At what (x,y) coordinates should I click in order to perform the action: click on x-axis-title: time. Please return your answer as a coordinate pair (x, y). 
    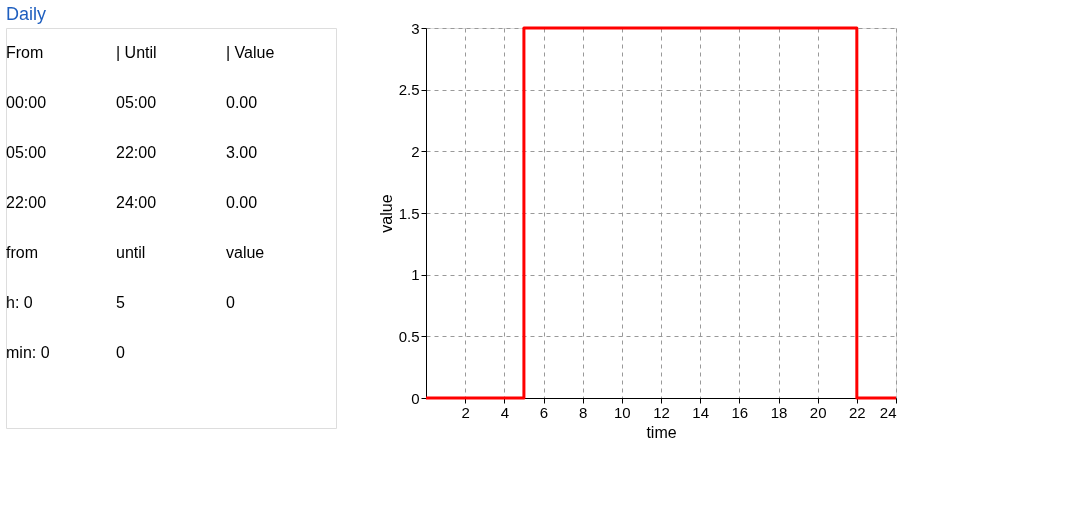
    Looking at the image, I should click on (661, 432).